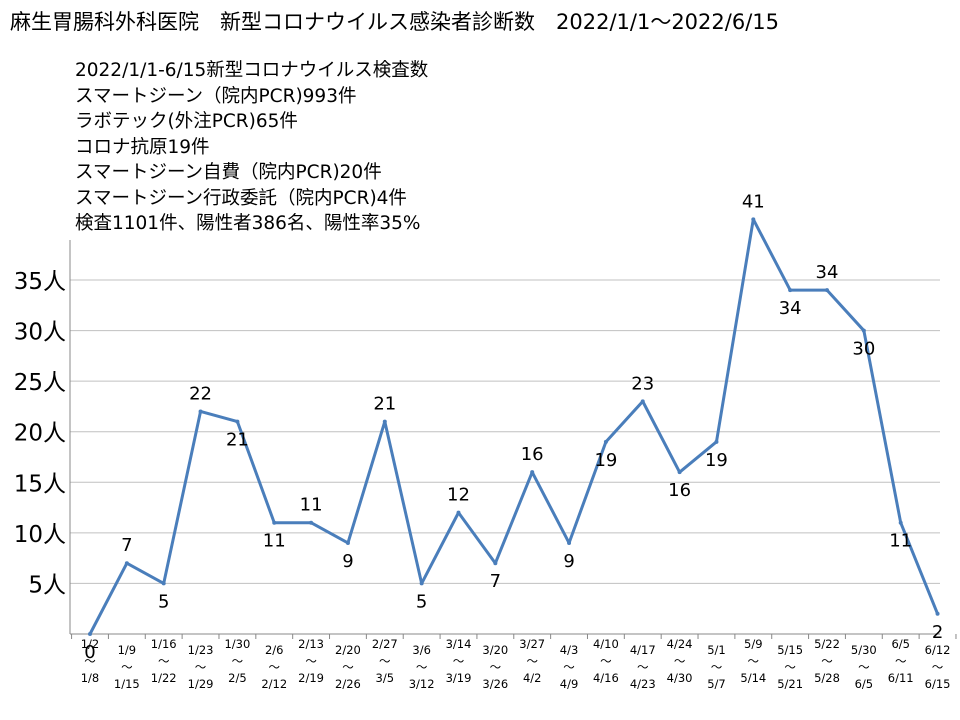 The image size is (960, 720). I want to click on data-label: 41, so click(753, 201).